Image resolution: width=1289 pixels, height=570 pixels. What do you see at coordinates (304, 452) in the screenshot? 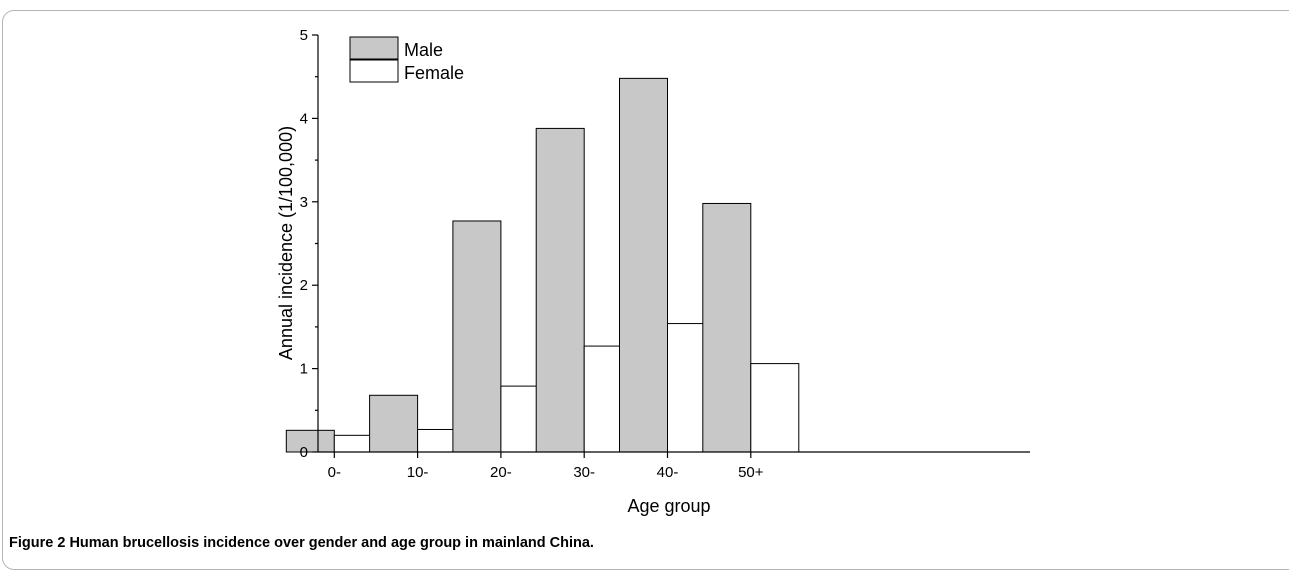
I see `y-tick-label: 0` at bounding box center [304, 452].